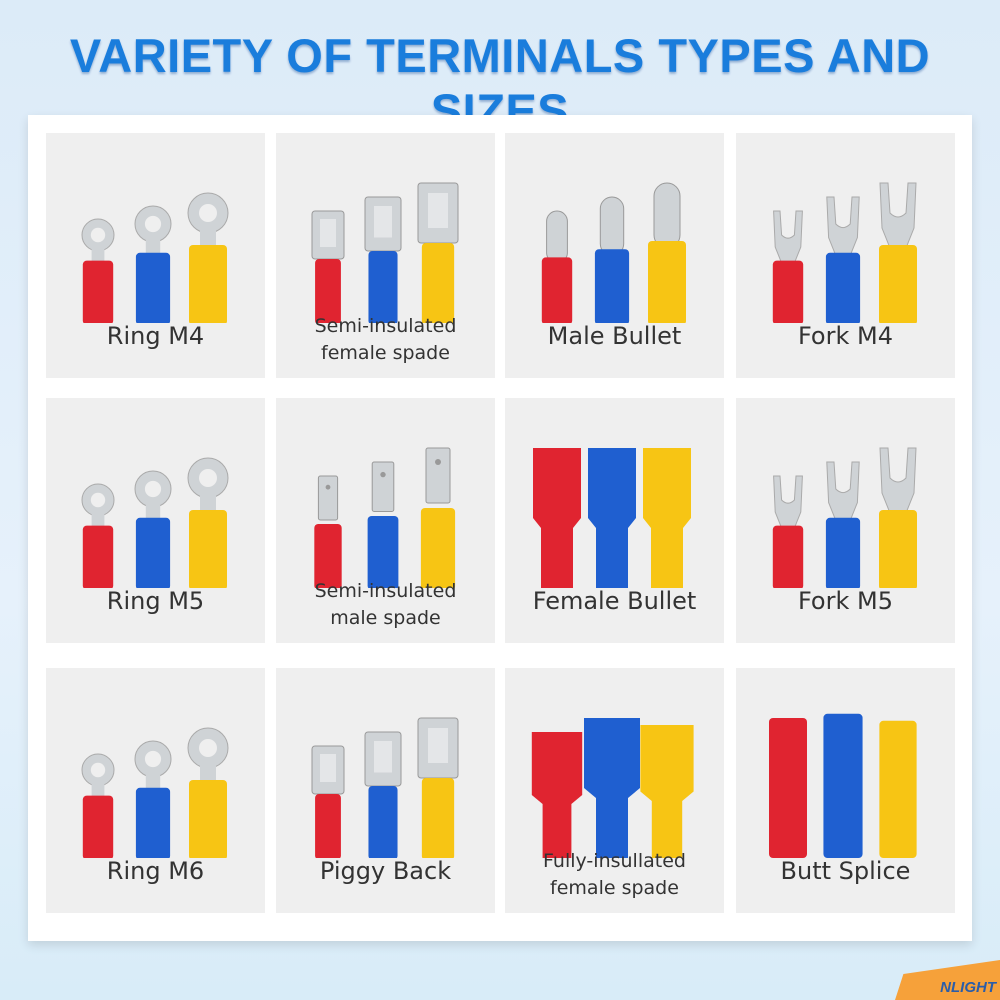 The width and height of the screenshot is (1000, 1000). I want to click on terminal-label: Fork M5, so click(845, 601).